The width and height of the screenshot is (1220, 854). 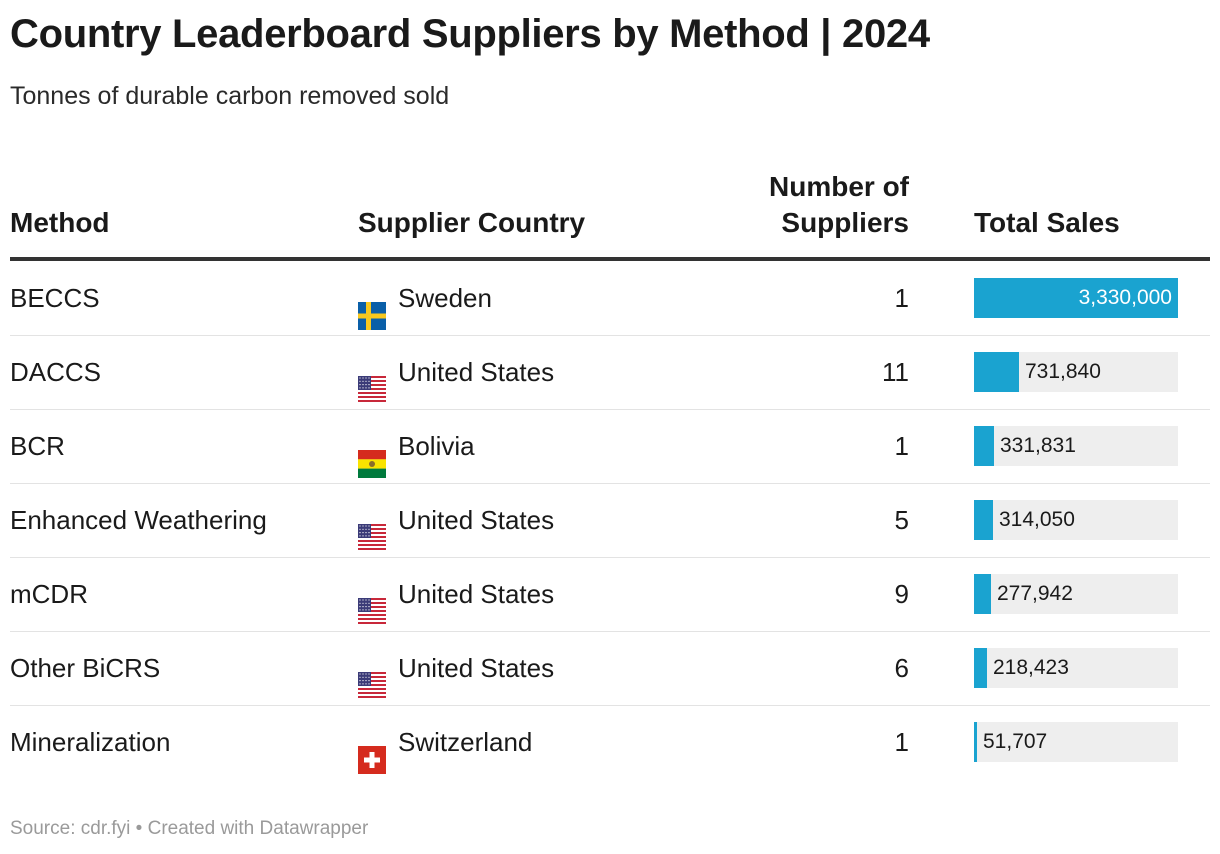 I want to click on table-row: mCDR United States 9 277,942, so click(x=610, y=594).